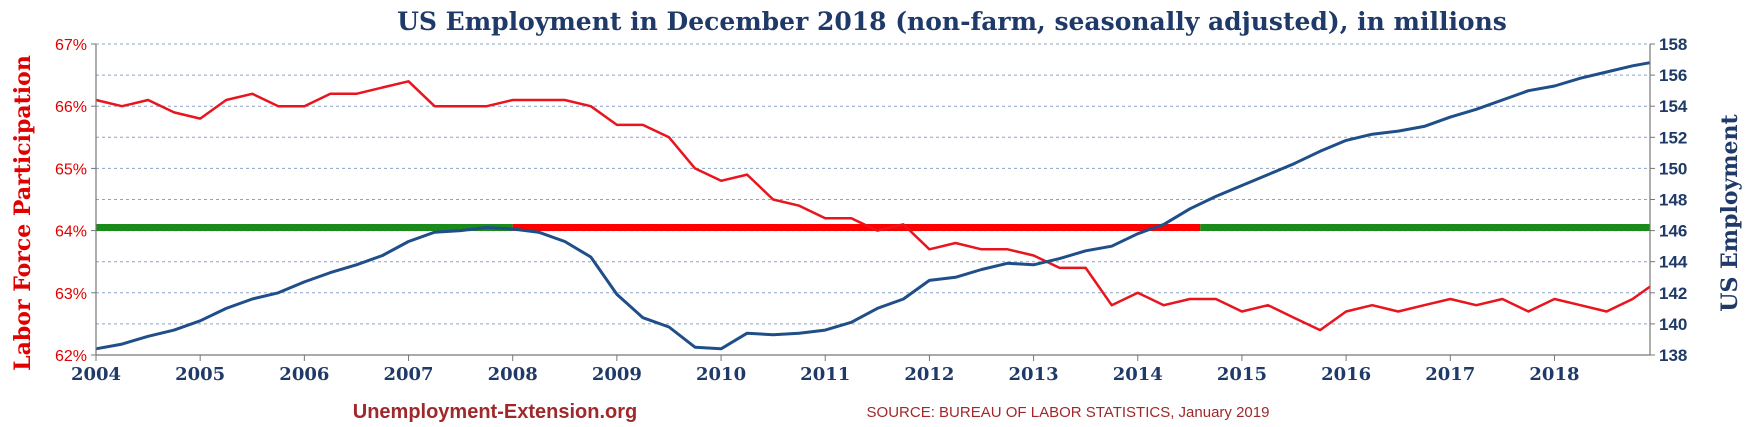  What do you see at coordinates (1673, 262) in the screenshot?
I see `right-tick-label: 144` at bounding box center [1673, 262].